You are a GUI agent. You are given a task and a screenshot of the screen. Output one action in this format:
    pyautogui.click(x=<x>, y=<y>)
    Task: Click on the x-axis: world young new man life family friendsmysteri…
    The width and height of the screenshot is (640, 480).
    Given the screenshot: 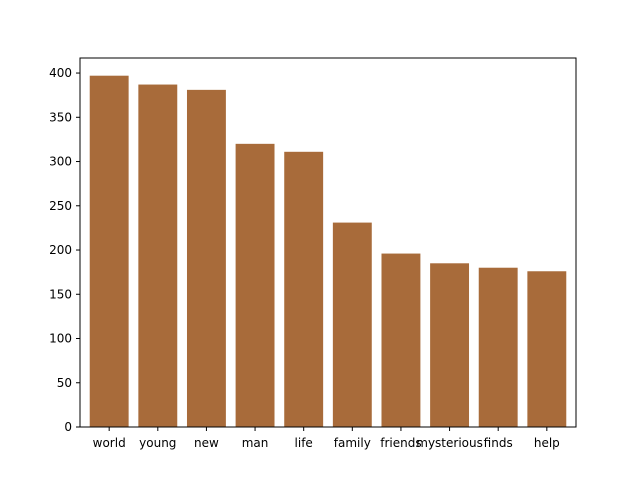 What is the action you would take?
    pyautogui.click(x=326, y=438)
    